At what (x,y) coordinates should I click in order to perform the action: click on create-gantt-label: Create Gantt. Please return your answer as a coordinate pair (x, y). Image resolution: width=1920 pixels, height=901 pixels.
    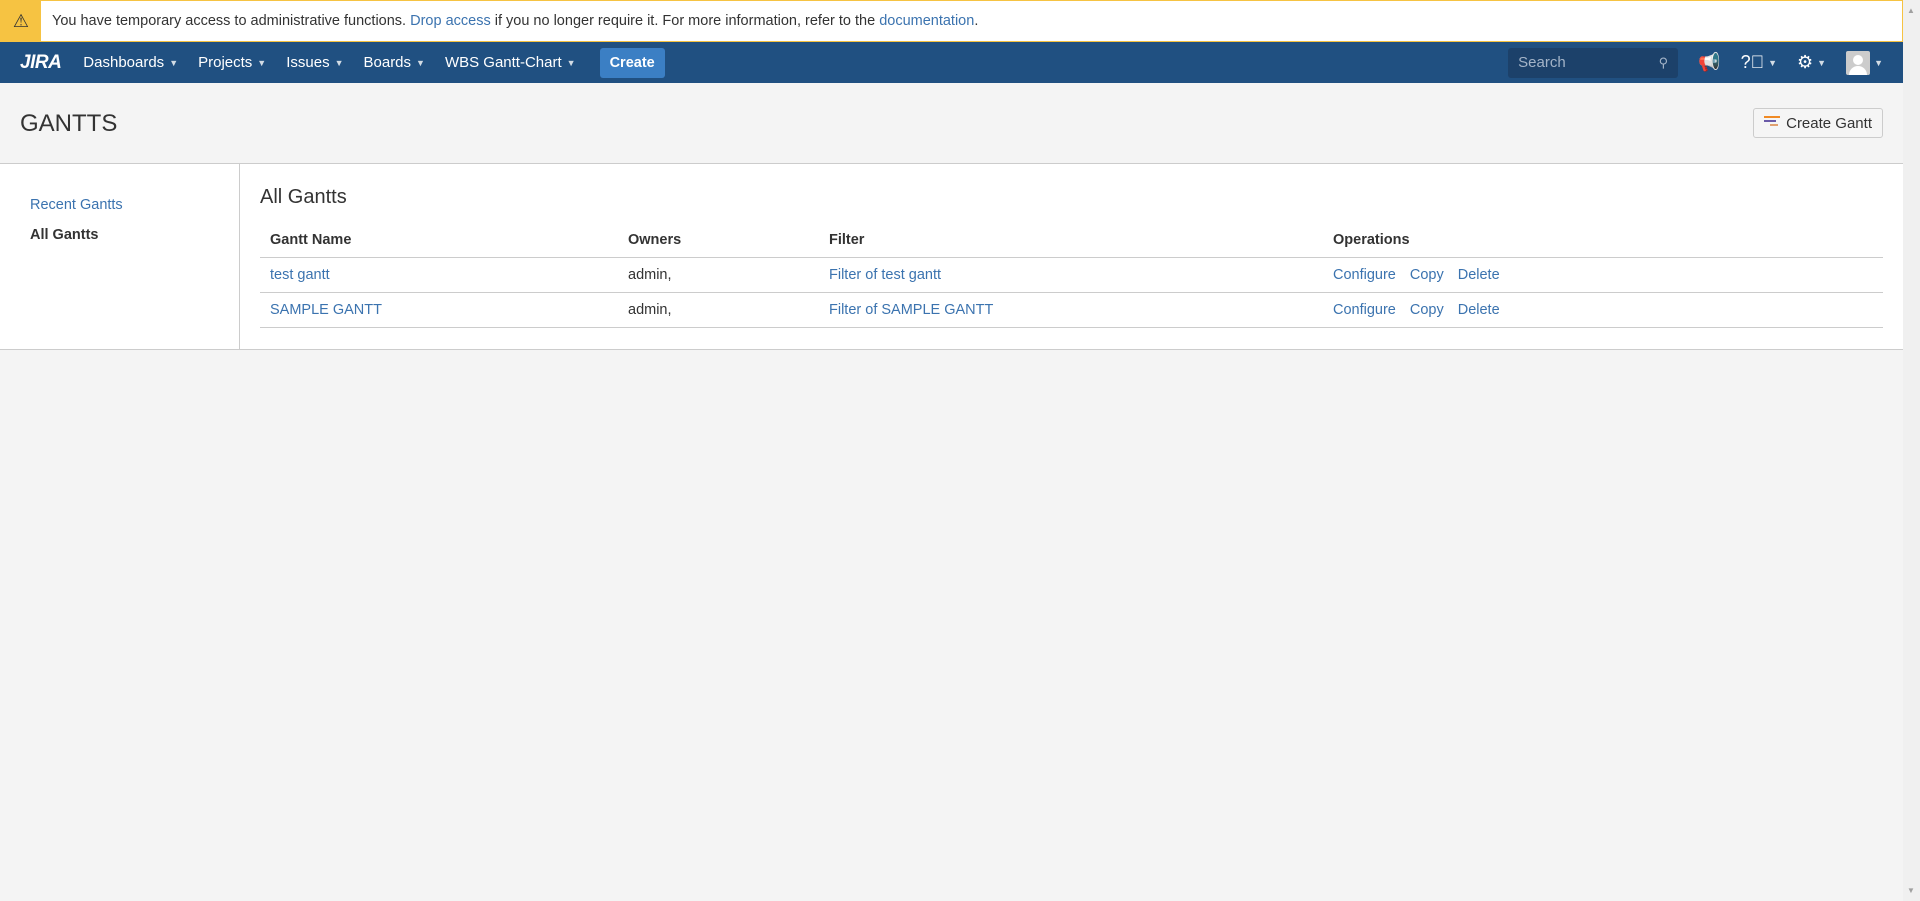
    Looking at the image, I should click on (1829, 123).